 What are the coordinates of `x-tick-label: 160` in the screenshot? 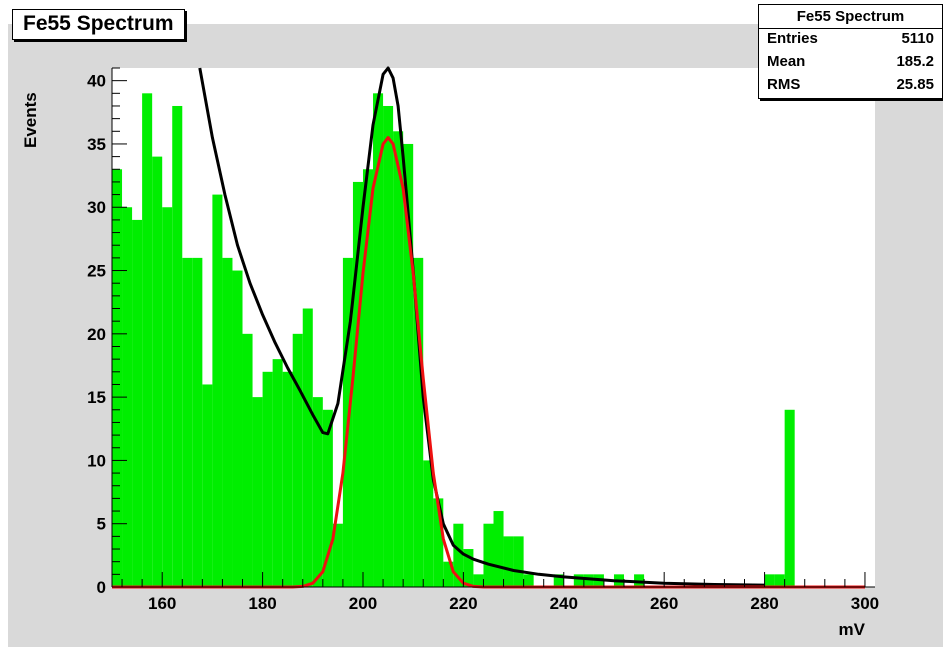 It's located at (162, 603).